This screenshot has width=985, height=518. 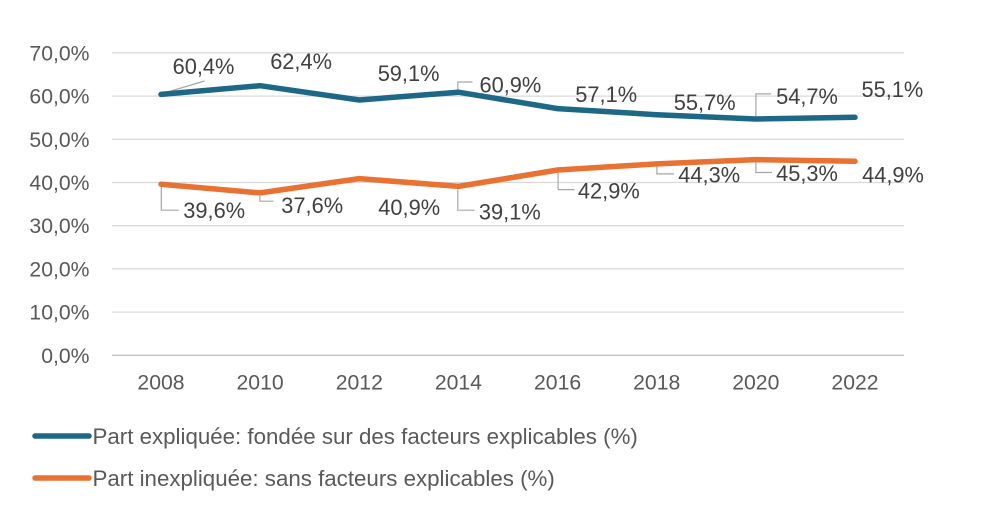 I want to click on svg-text: 40,9%, so click(x=409, y=207).